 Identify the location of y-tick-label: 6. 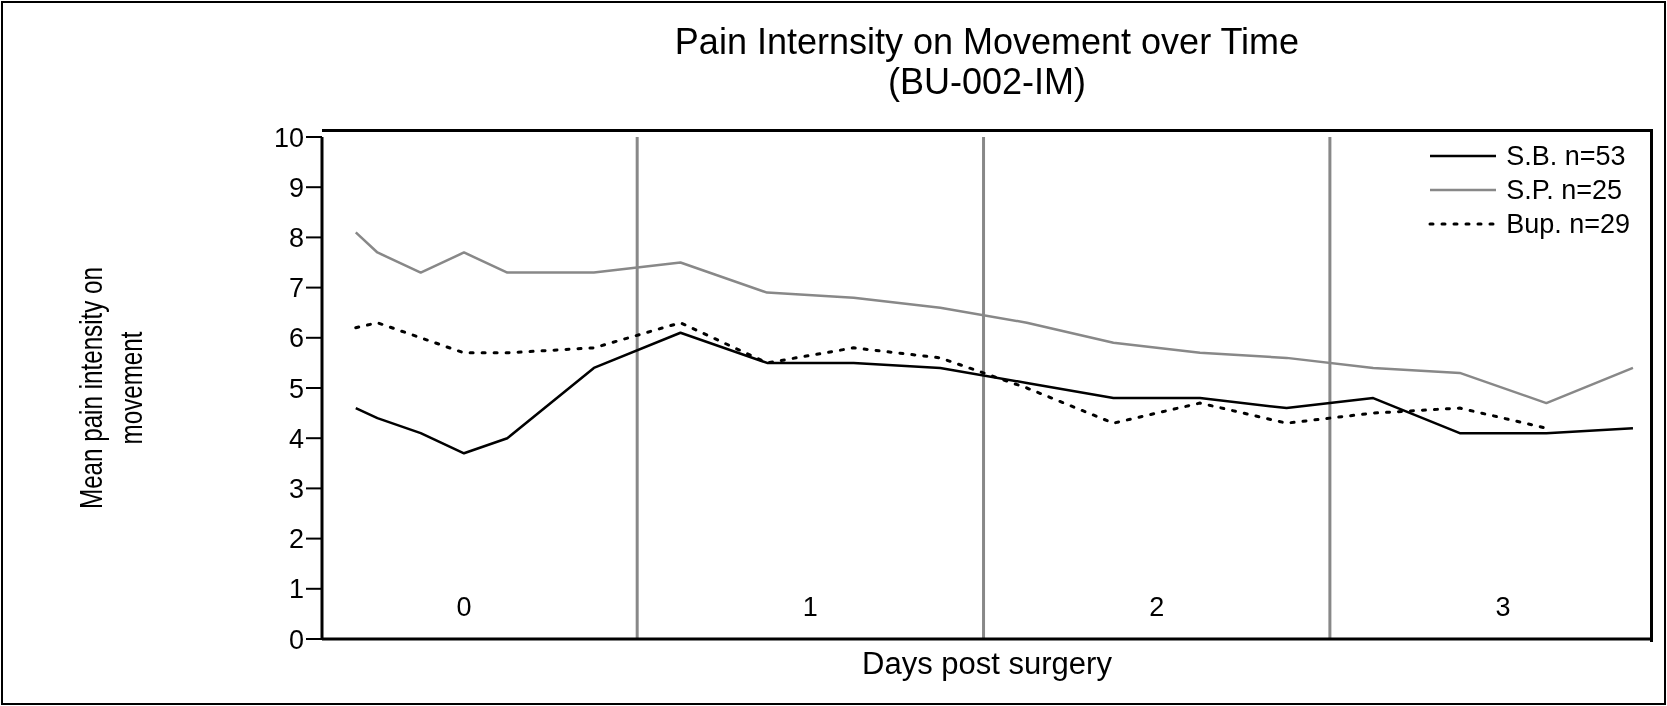
(296, 338).